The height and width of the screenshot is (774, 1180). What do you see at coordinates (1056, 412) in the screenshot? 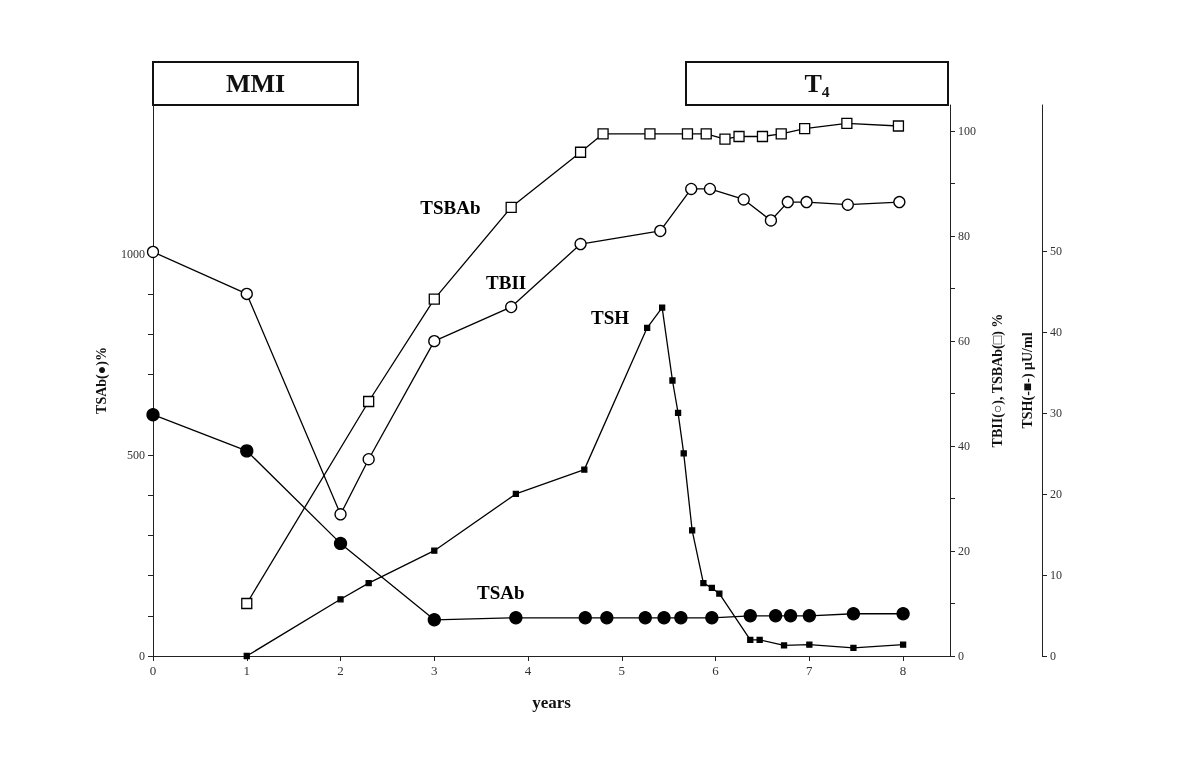
I see `y3-tick-label: 30` at bounding box center [1056, 412].